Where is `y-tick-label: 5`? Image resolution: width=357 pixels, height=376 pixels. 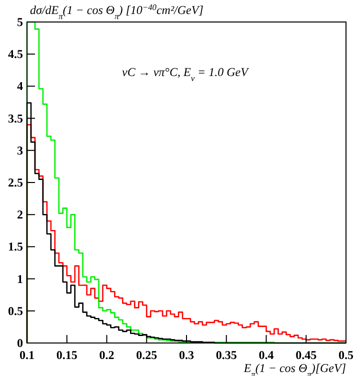 y-tick-label: 5 is located at coordinates (20, 22).